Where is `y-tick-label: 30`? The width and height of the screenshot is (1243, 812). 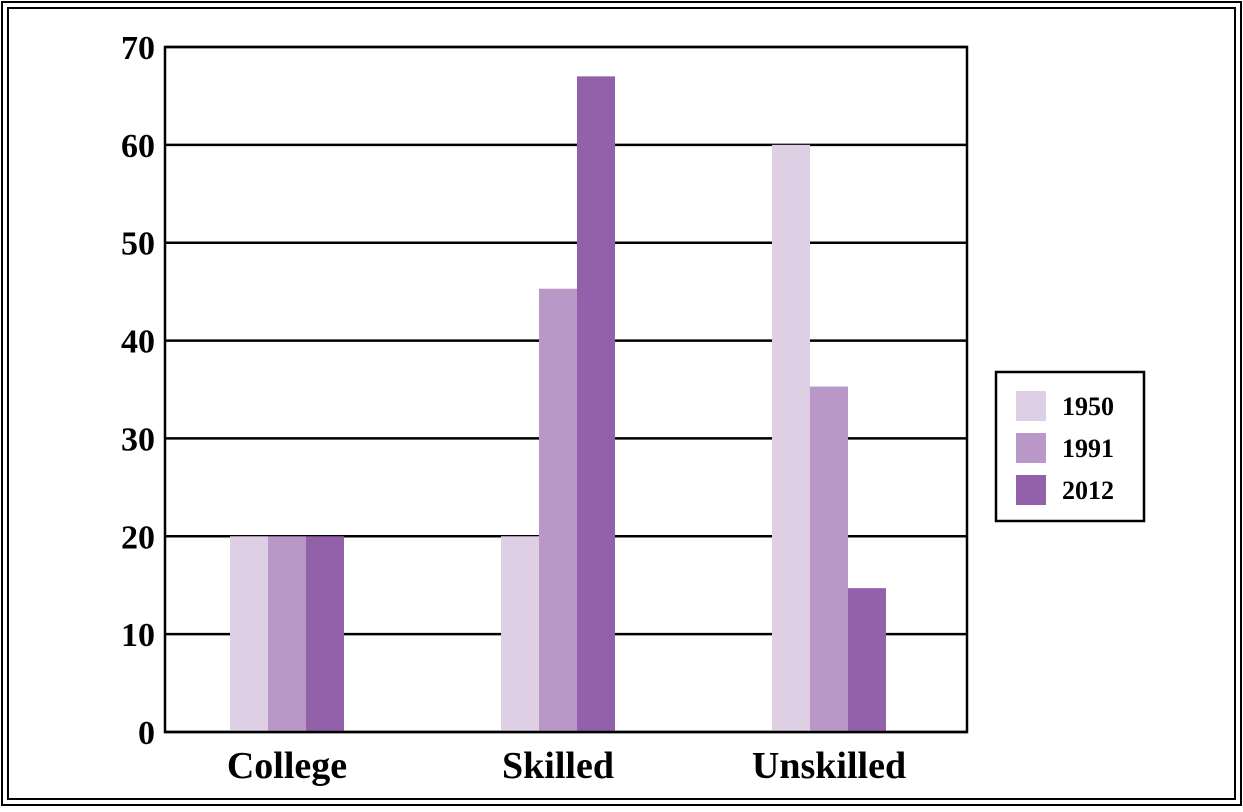
y-tick-label: 30 is located at coordinates (138, 439).